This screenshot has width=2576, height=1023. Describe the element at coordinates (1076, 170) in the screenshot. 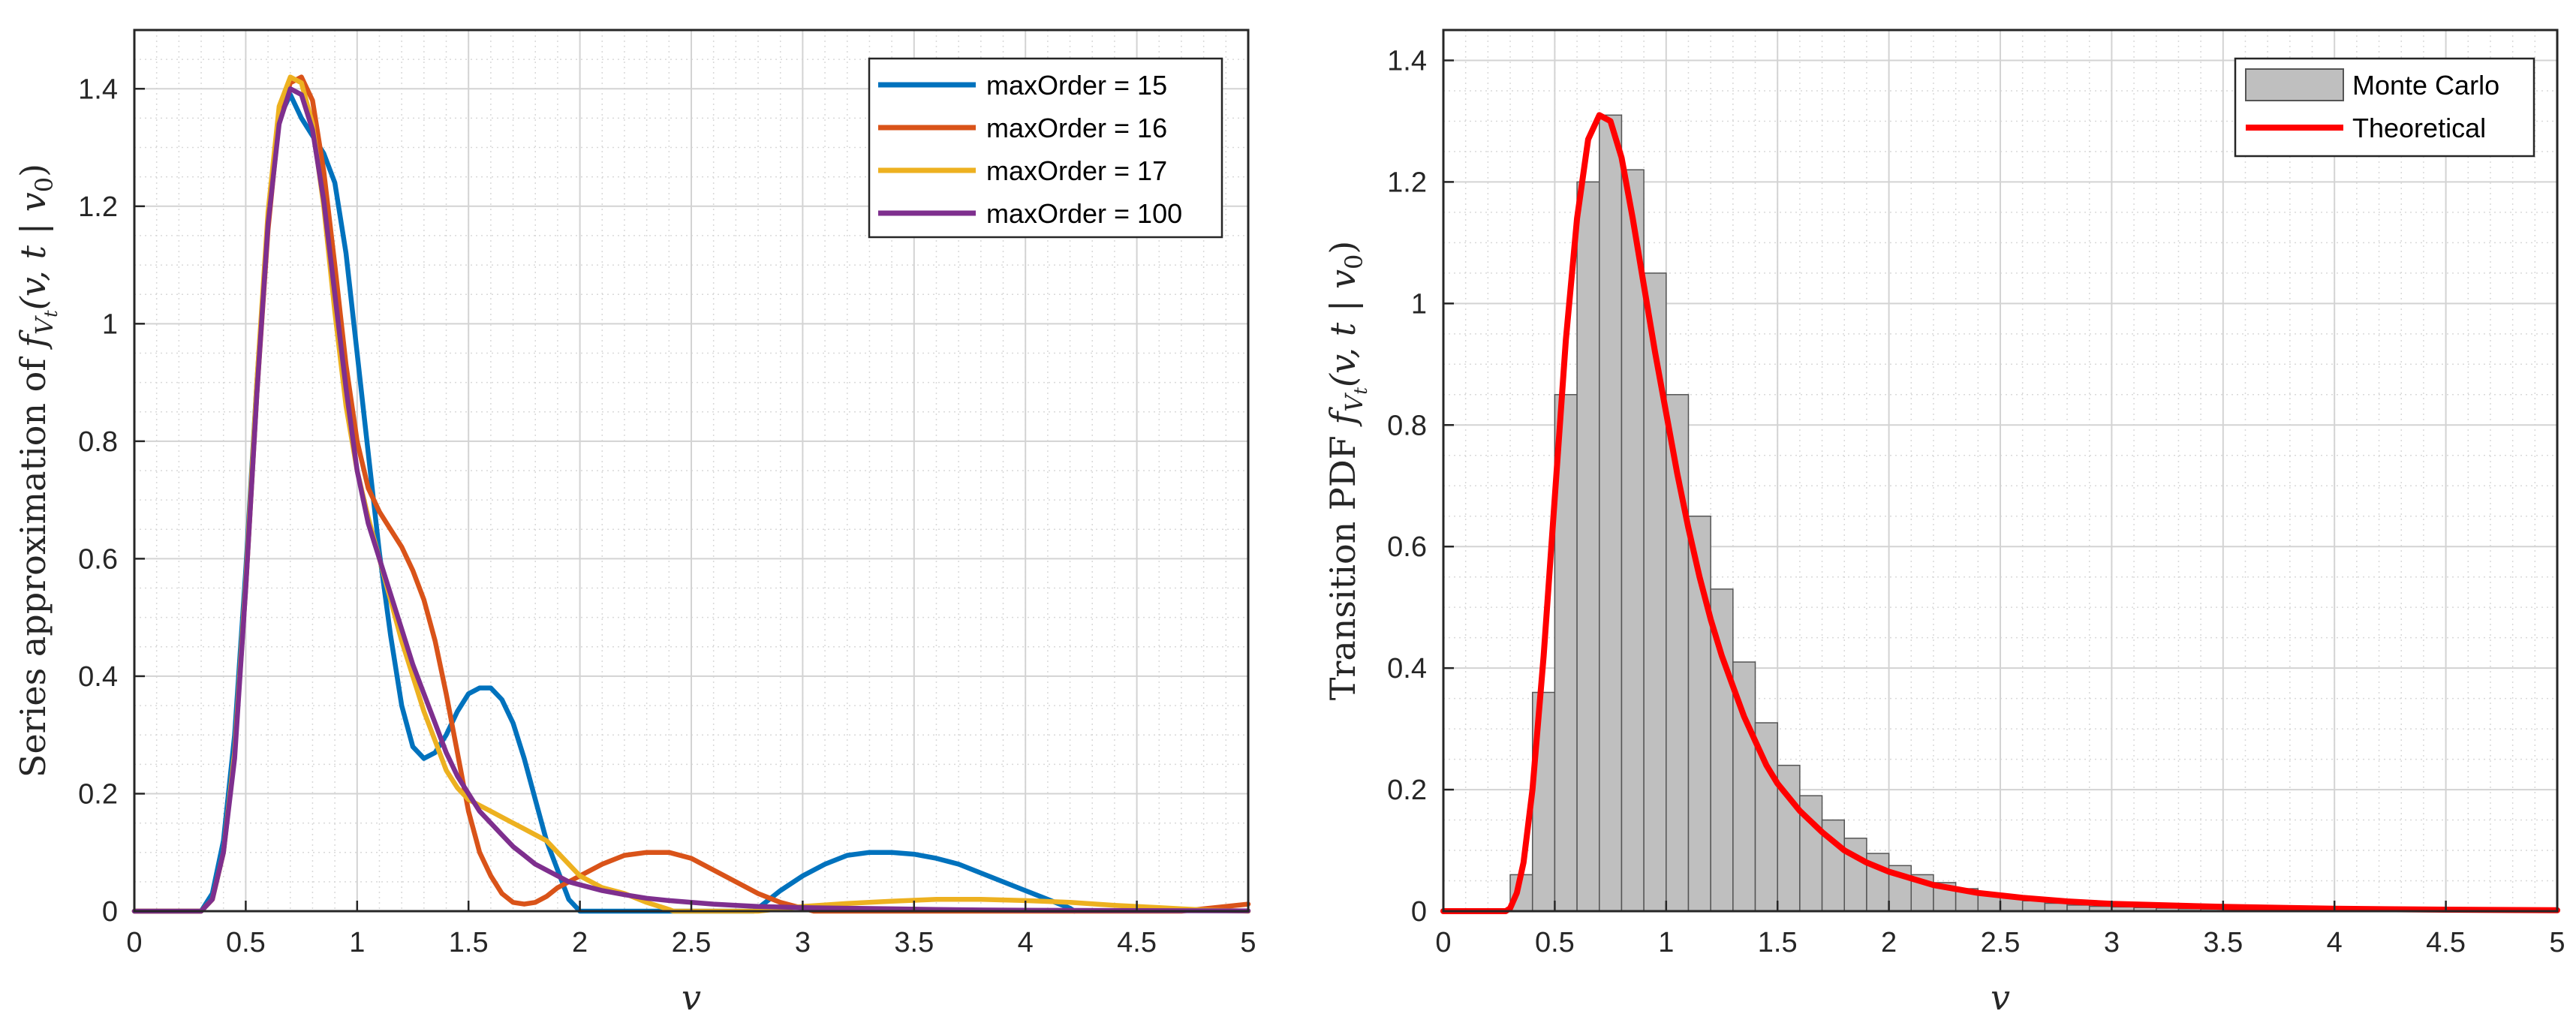

I see `legend-label-maxorder-17: maxOrder = 17` at that location.